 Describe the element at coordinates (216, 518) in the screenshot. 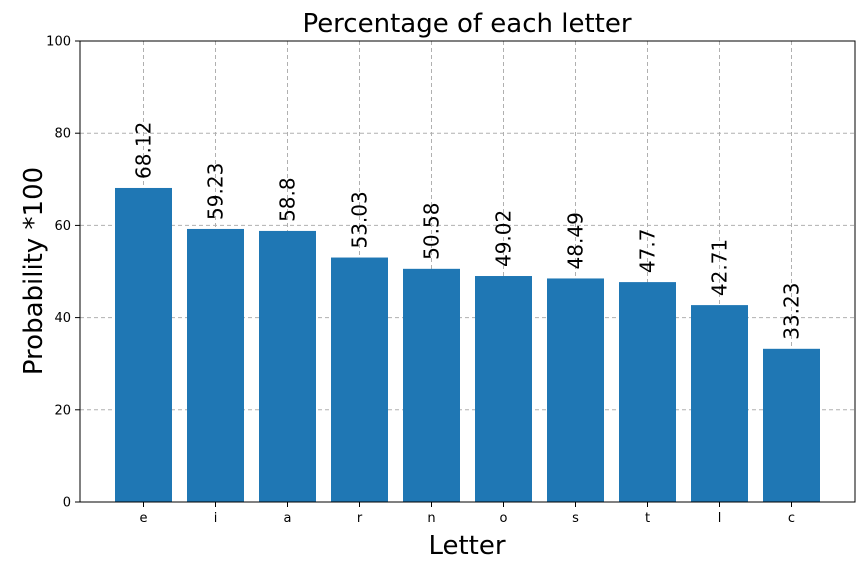

I see `x-tick-label-i: i` at that location.